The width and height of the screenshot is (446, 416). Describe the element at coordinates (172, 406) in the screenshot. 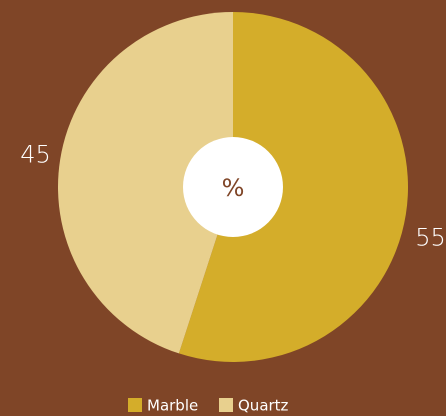

I see `legend-label: Marble` at that location.